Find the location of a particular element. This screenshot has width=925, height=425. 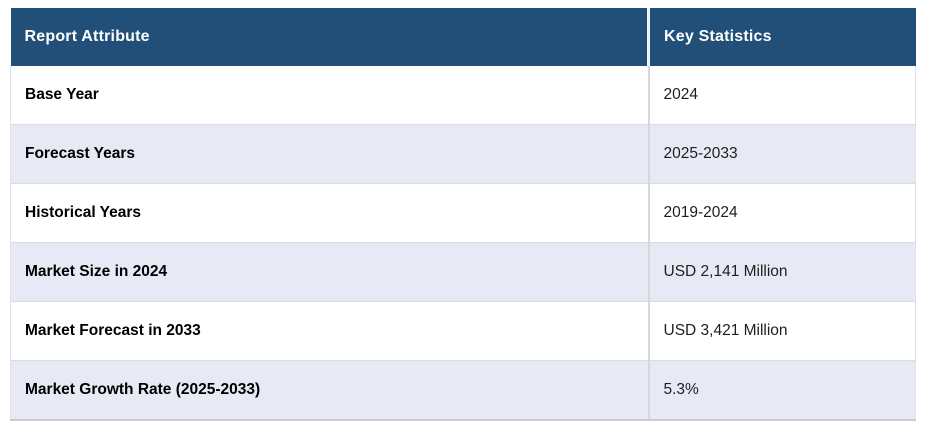

attribute-cell: Market Growth Rate (2025-2033) is located at coordinates (330, 390).